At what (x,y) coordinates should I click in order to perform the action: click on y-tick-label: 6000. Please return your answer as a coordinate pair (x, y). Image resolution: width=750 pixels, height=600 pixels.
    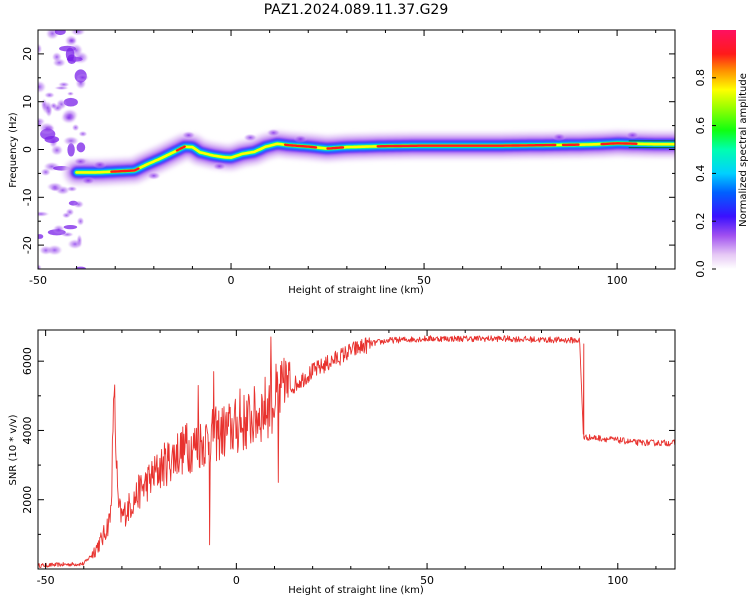
    Looking at the image, I should click on (27, 361).